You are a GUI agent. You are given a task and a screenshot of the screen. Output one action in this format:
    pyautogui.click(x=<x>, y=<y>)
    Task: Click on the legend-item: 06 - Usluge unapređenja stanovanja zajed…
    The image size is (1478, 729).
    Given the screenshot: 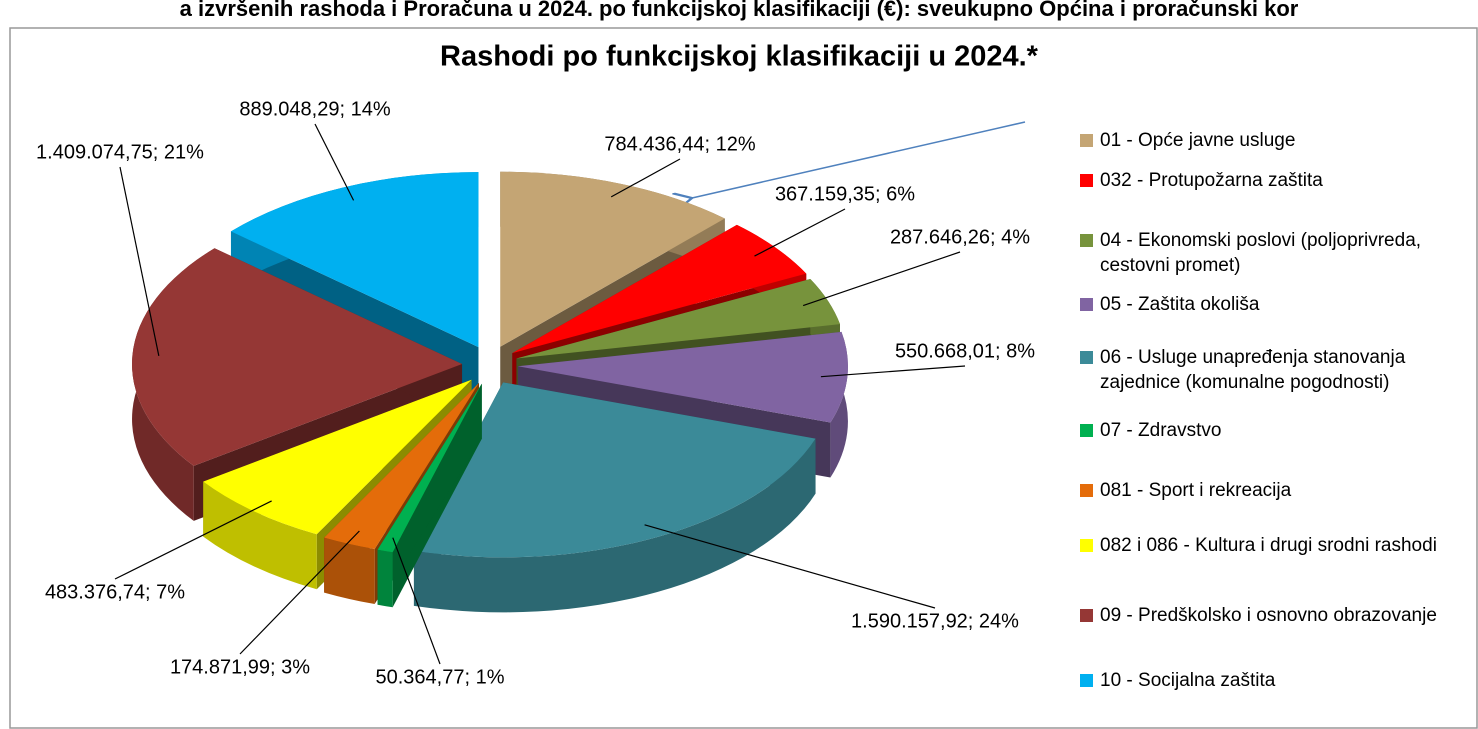 What is the action you would take?
    pyautogui.click(x=1277, y=370)
    